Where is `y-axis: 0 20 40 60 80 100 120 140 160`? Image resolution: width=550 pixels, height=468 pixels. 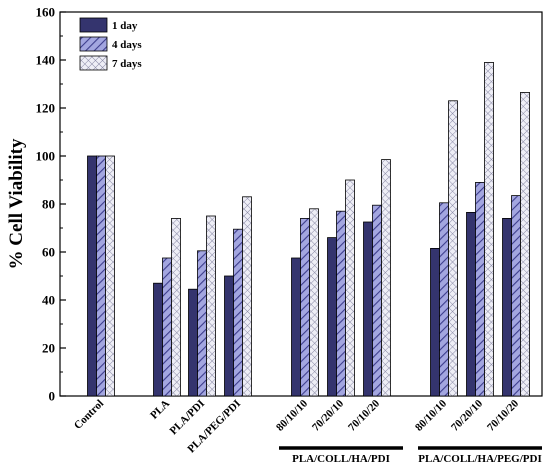 y-axis: 0 20 40 60 80 100 120 140 160 is located at coordinates (51, 204).